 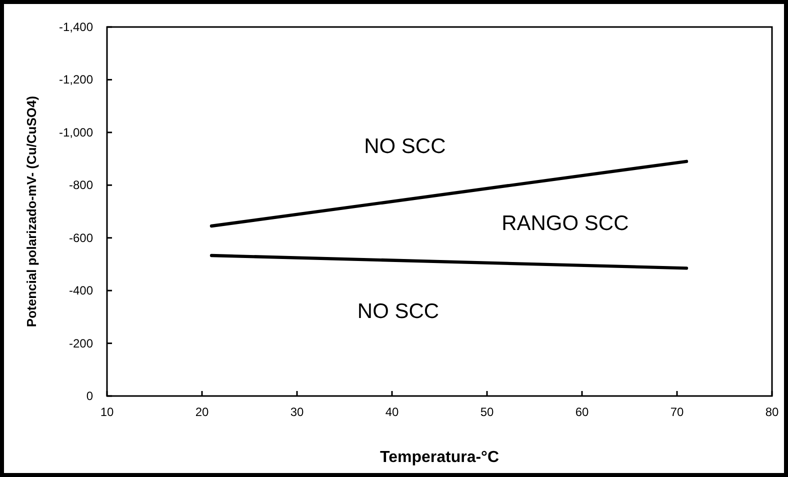 I want to click on y-axis-title: Potencial polarizado-mV- (Cu/CuSO4), so click(x=31, y=212).